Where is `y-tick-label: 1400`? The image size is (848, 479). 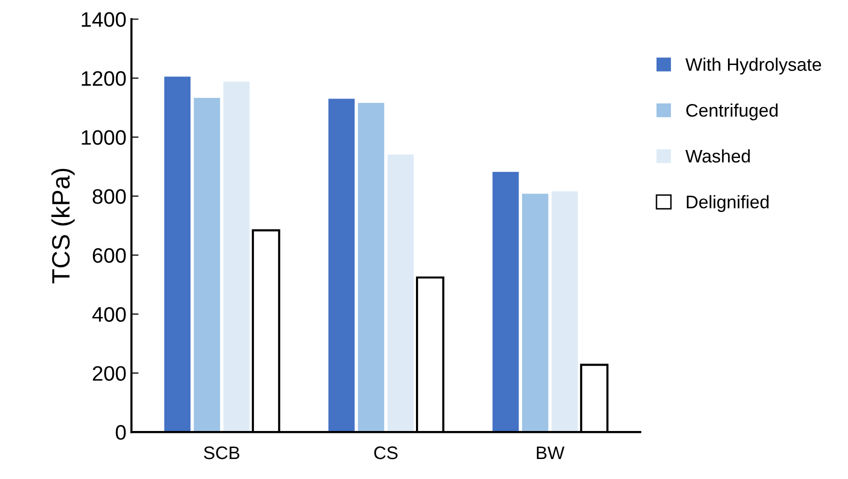
y-tick-label: 1400 is located at coordinates (104, 19).